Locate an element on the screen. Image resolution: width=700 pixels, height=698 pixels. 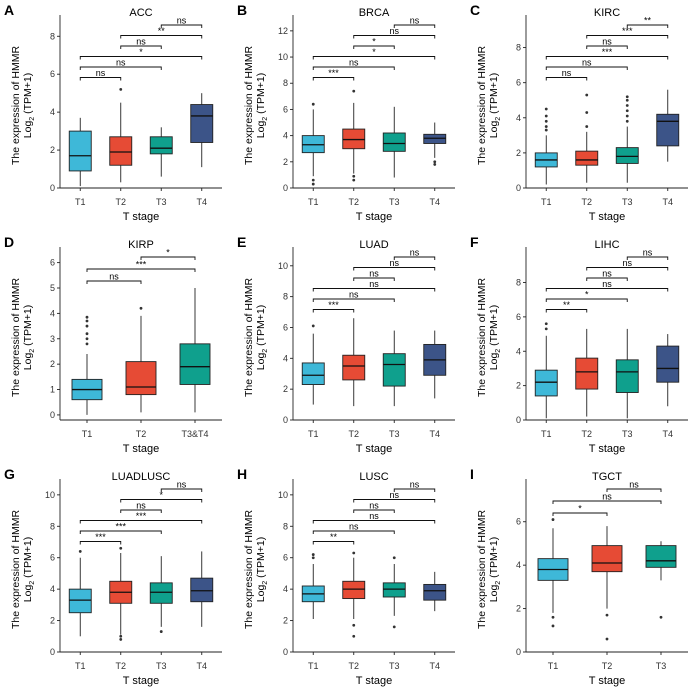
x-tick-label: T4 is located at coordinates (434, 666).